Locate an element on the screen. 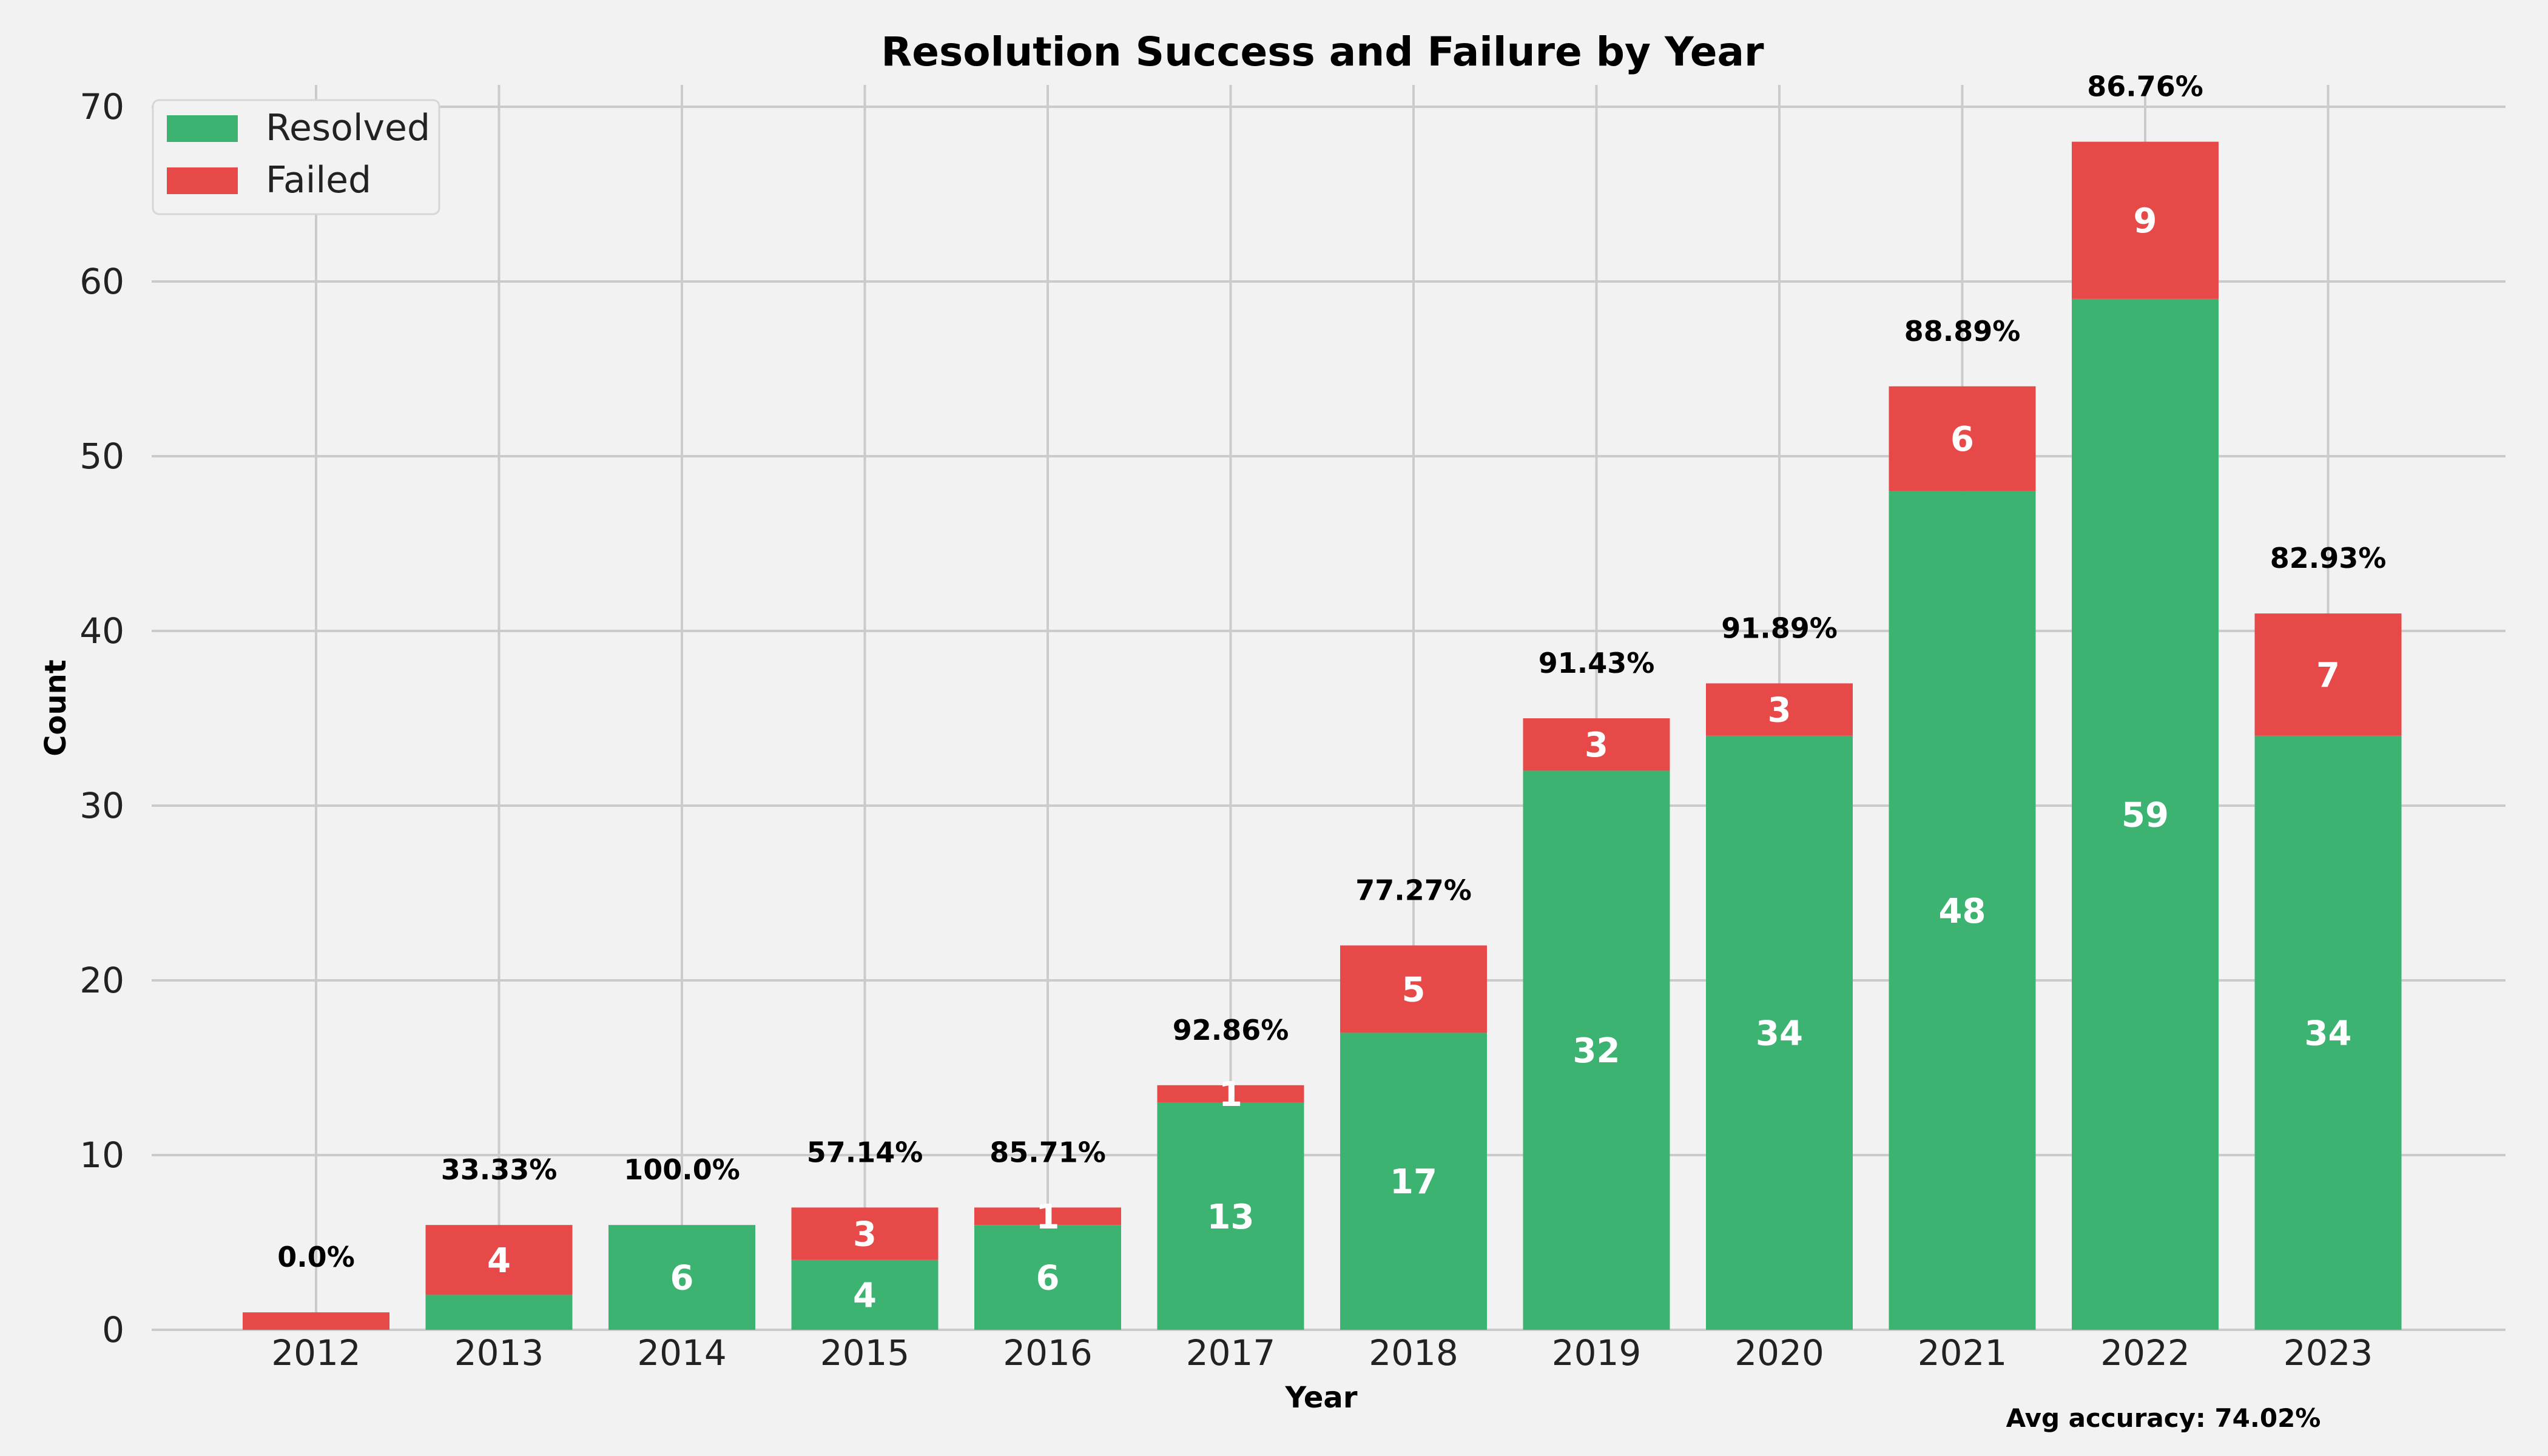 This screenshot has width=2548, height=1456. y-tick-label: 0 is located at coordinates (113, 1329).